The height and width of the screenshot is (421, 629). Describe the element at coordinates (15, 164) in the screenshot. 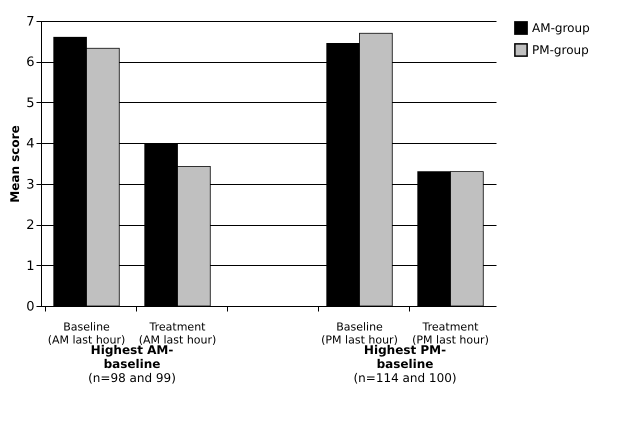

I see `y-axis-title: Mean score` at that location.